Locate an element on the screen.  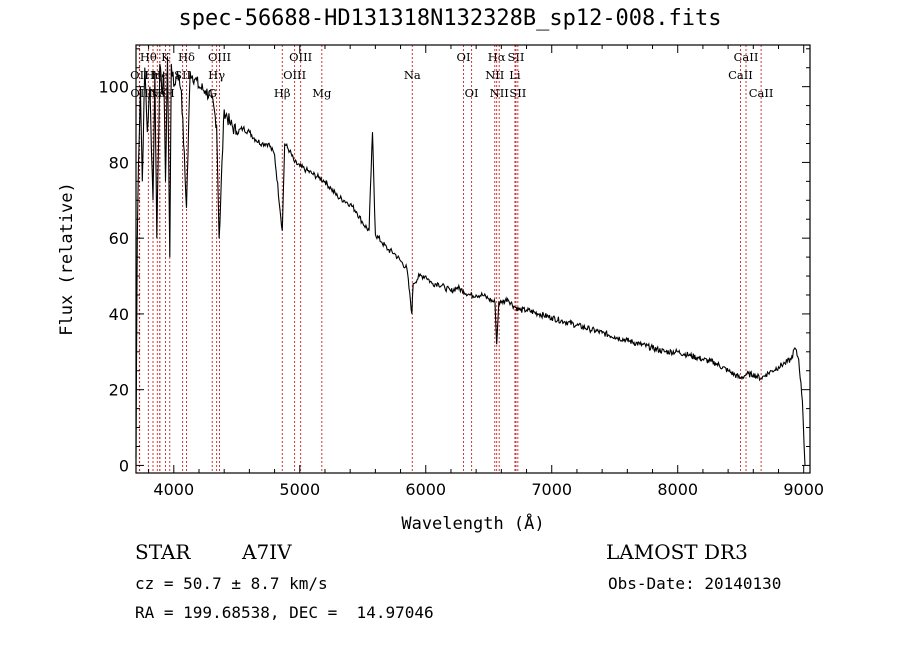
y-axis-label: Flux (relative) is located at coordinates (67, 259).